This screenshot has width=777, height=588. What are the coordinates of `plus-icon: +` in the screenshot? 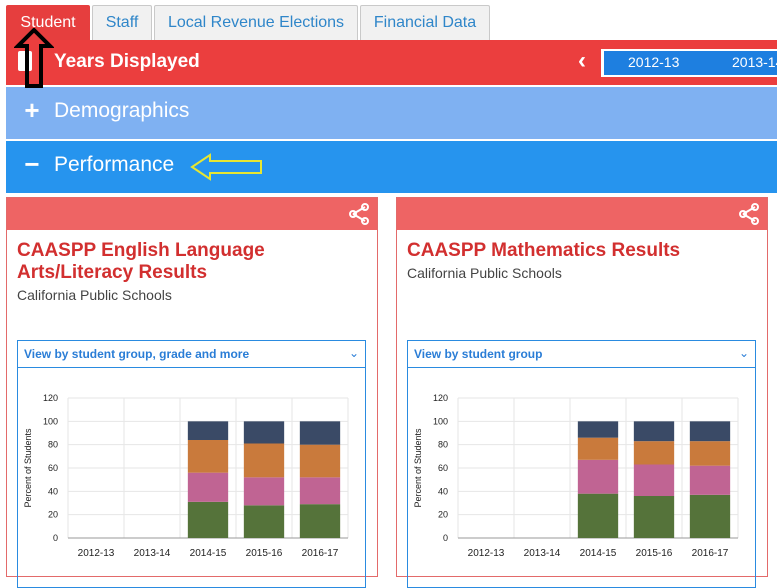 It's located at (32, 110).